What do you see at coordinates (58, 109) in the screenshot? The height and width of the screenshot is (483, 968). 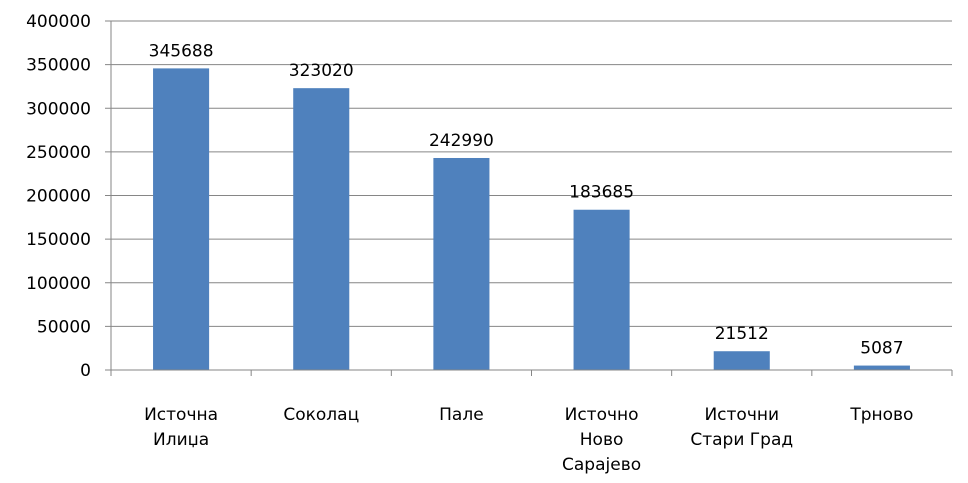 I see `y-tick-label: 300000` at bounding box center [58, 109].